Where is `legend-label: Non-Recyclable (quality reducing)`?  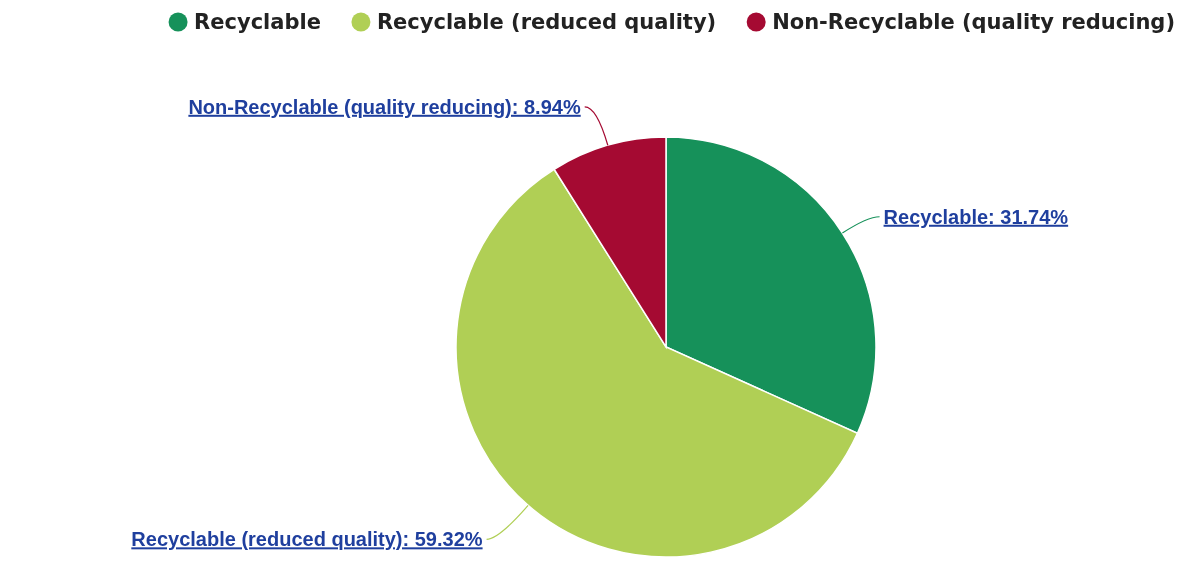 legend-label: Non-Recyclable (quality reducing) is located at coordinates (973, 22).